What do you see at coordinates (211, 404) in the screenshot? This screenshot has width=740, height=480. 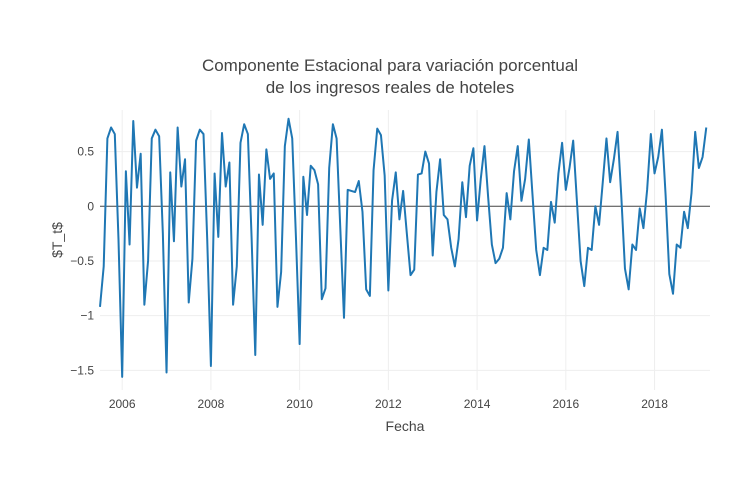 I see `x-tick-label: 2008` at bounding box center [211, 404].